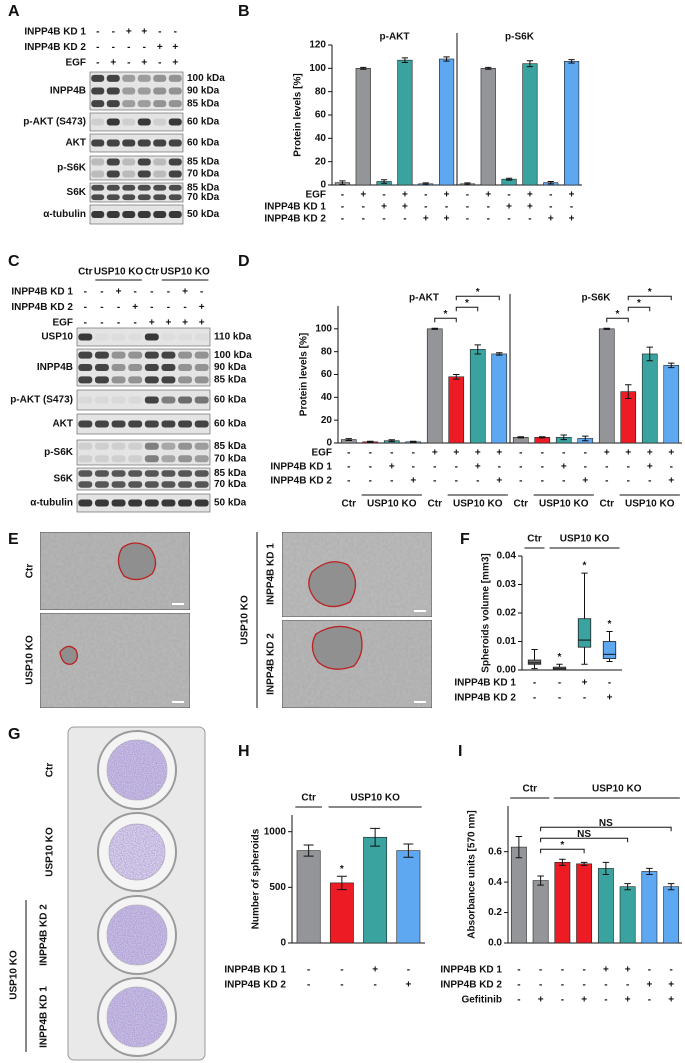 The image size is (685, 1063). Describe the element at coordinates (609, 636) in the screenshot. I see `whisker` at that location.